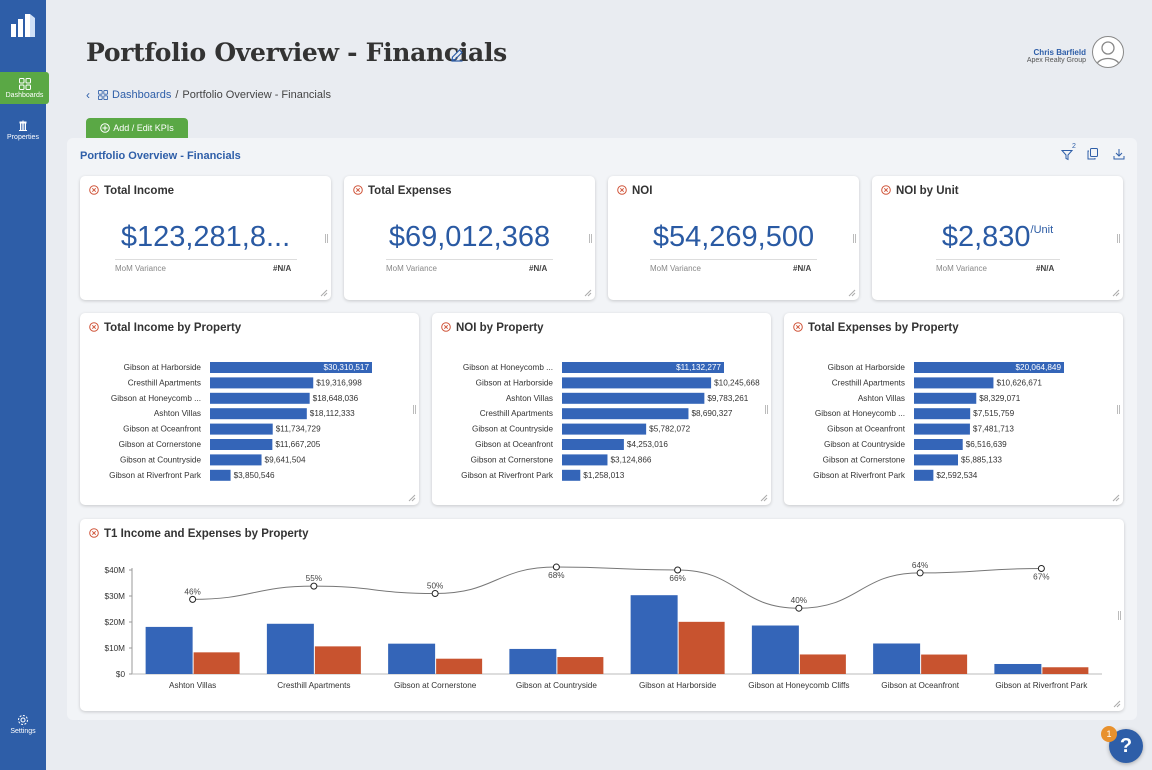 This screenshot has height=770, width=1152. Describe the element at coordinates (88, 95) in the screenshot. I see `chevron-left-icon: ‹` at that location.